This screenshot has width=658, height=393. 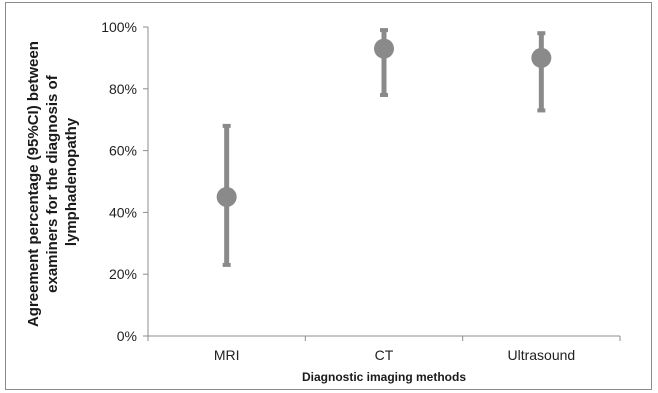 What do you see at coordinates (124, 181) in the screenshot?
I see `y-ticks: 0% 20% 40% 60% 80% 100%` at bounding box center [124, 181].